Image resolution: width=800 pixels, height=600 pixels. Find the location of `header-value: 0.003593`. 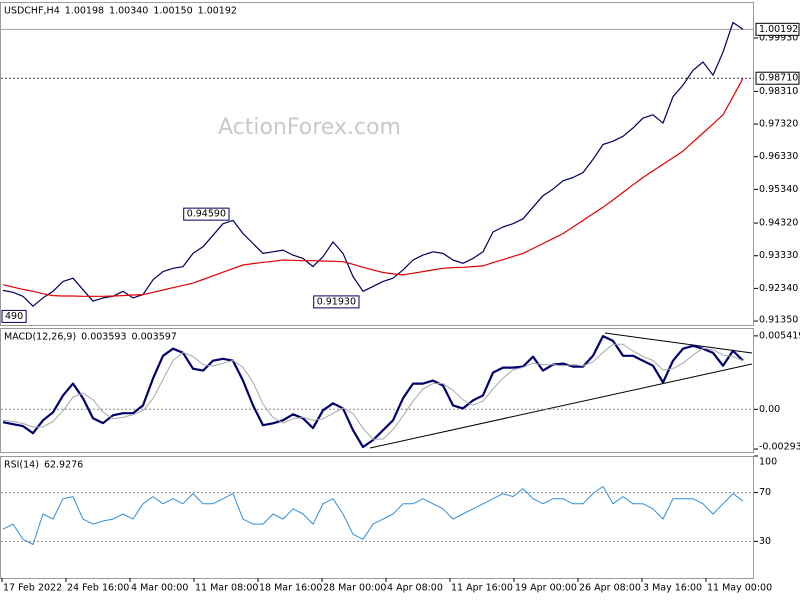

header-value: 0.003593 is located at coordinates (103, 337).